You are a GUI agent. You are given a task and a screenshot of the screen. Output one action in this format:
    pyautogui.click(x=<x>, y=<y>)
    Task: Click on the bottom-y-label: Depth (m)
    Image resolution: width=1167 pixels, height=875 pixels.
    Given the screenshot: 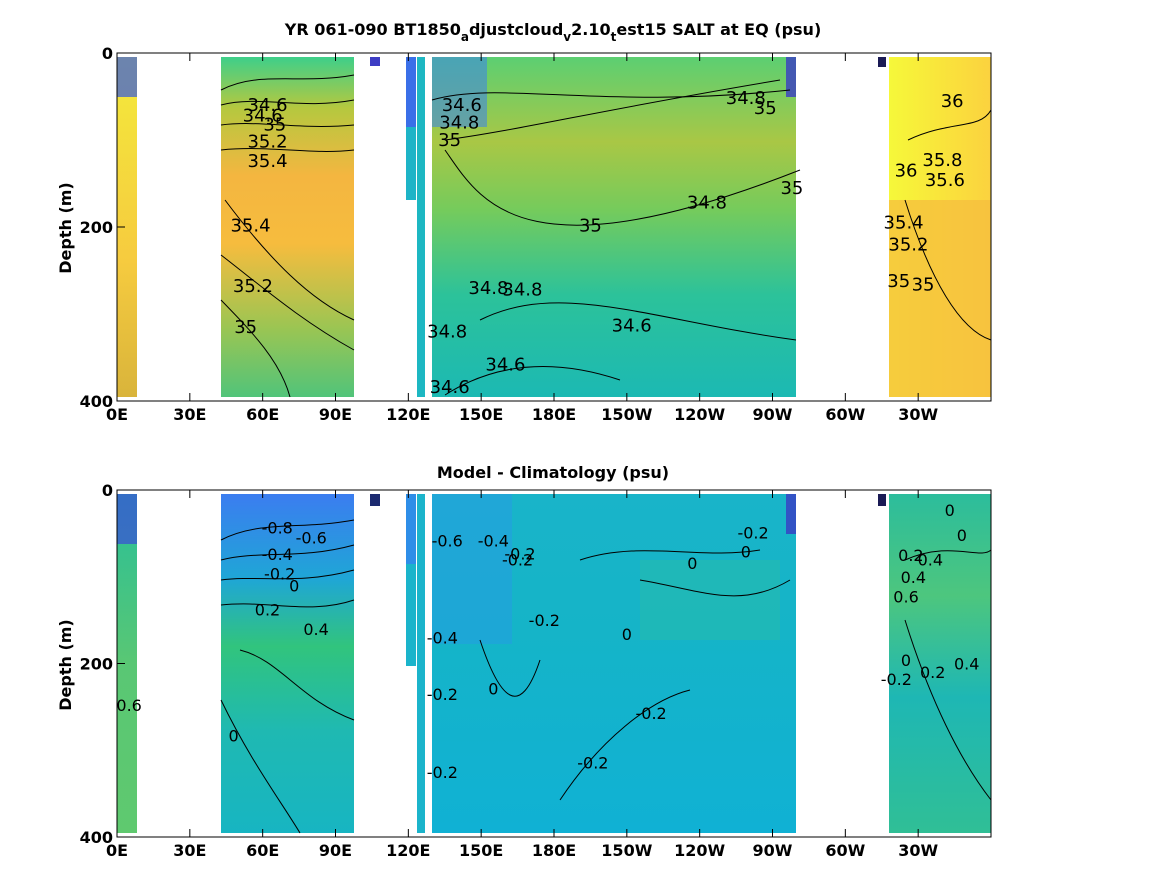 What is the action you would take?
    pyautogui.click(x=65, y=665)
    